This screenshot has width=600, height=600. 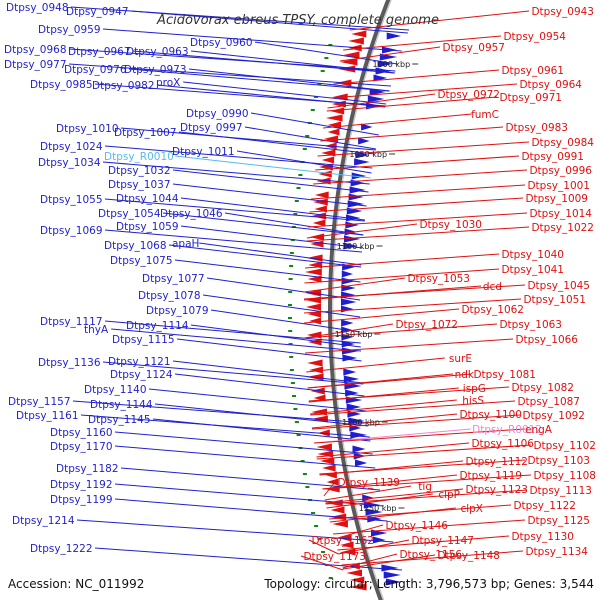 What do you see at coordinates (504, 375) in the screenshot?
I see `gene-label: Dtpsy_1081` at bounding box center [504, 375].